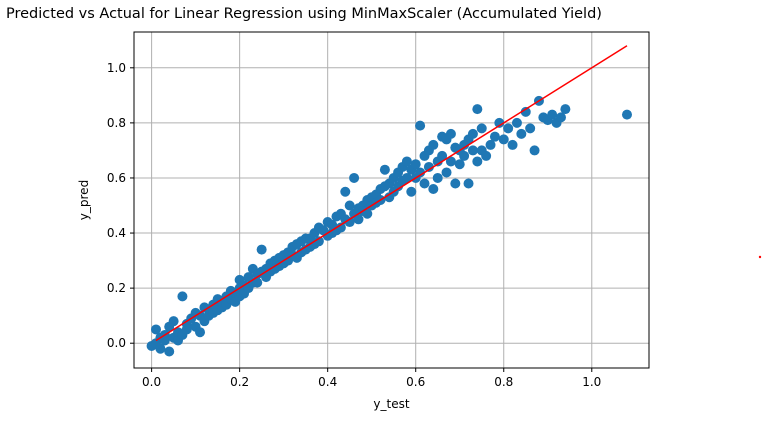  What do you see at coordinates (116, 343) in the screenshot?
I see `y-tick-label: 0.0` at bounding box center [116, 343].